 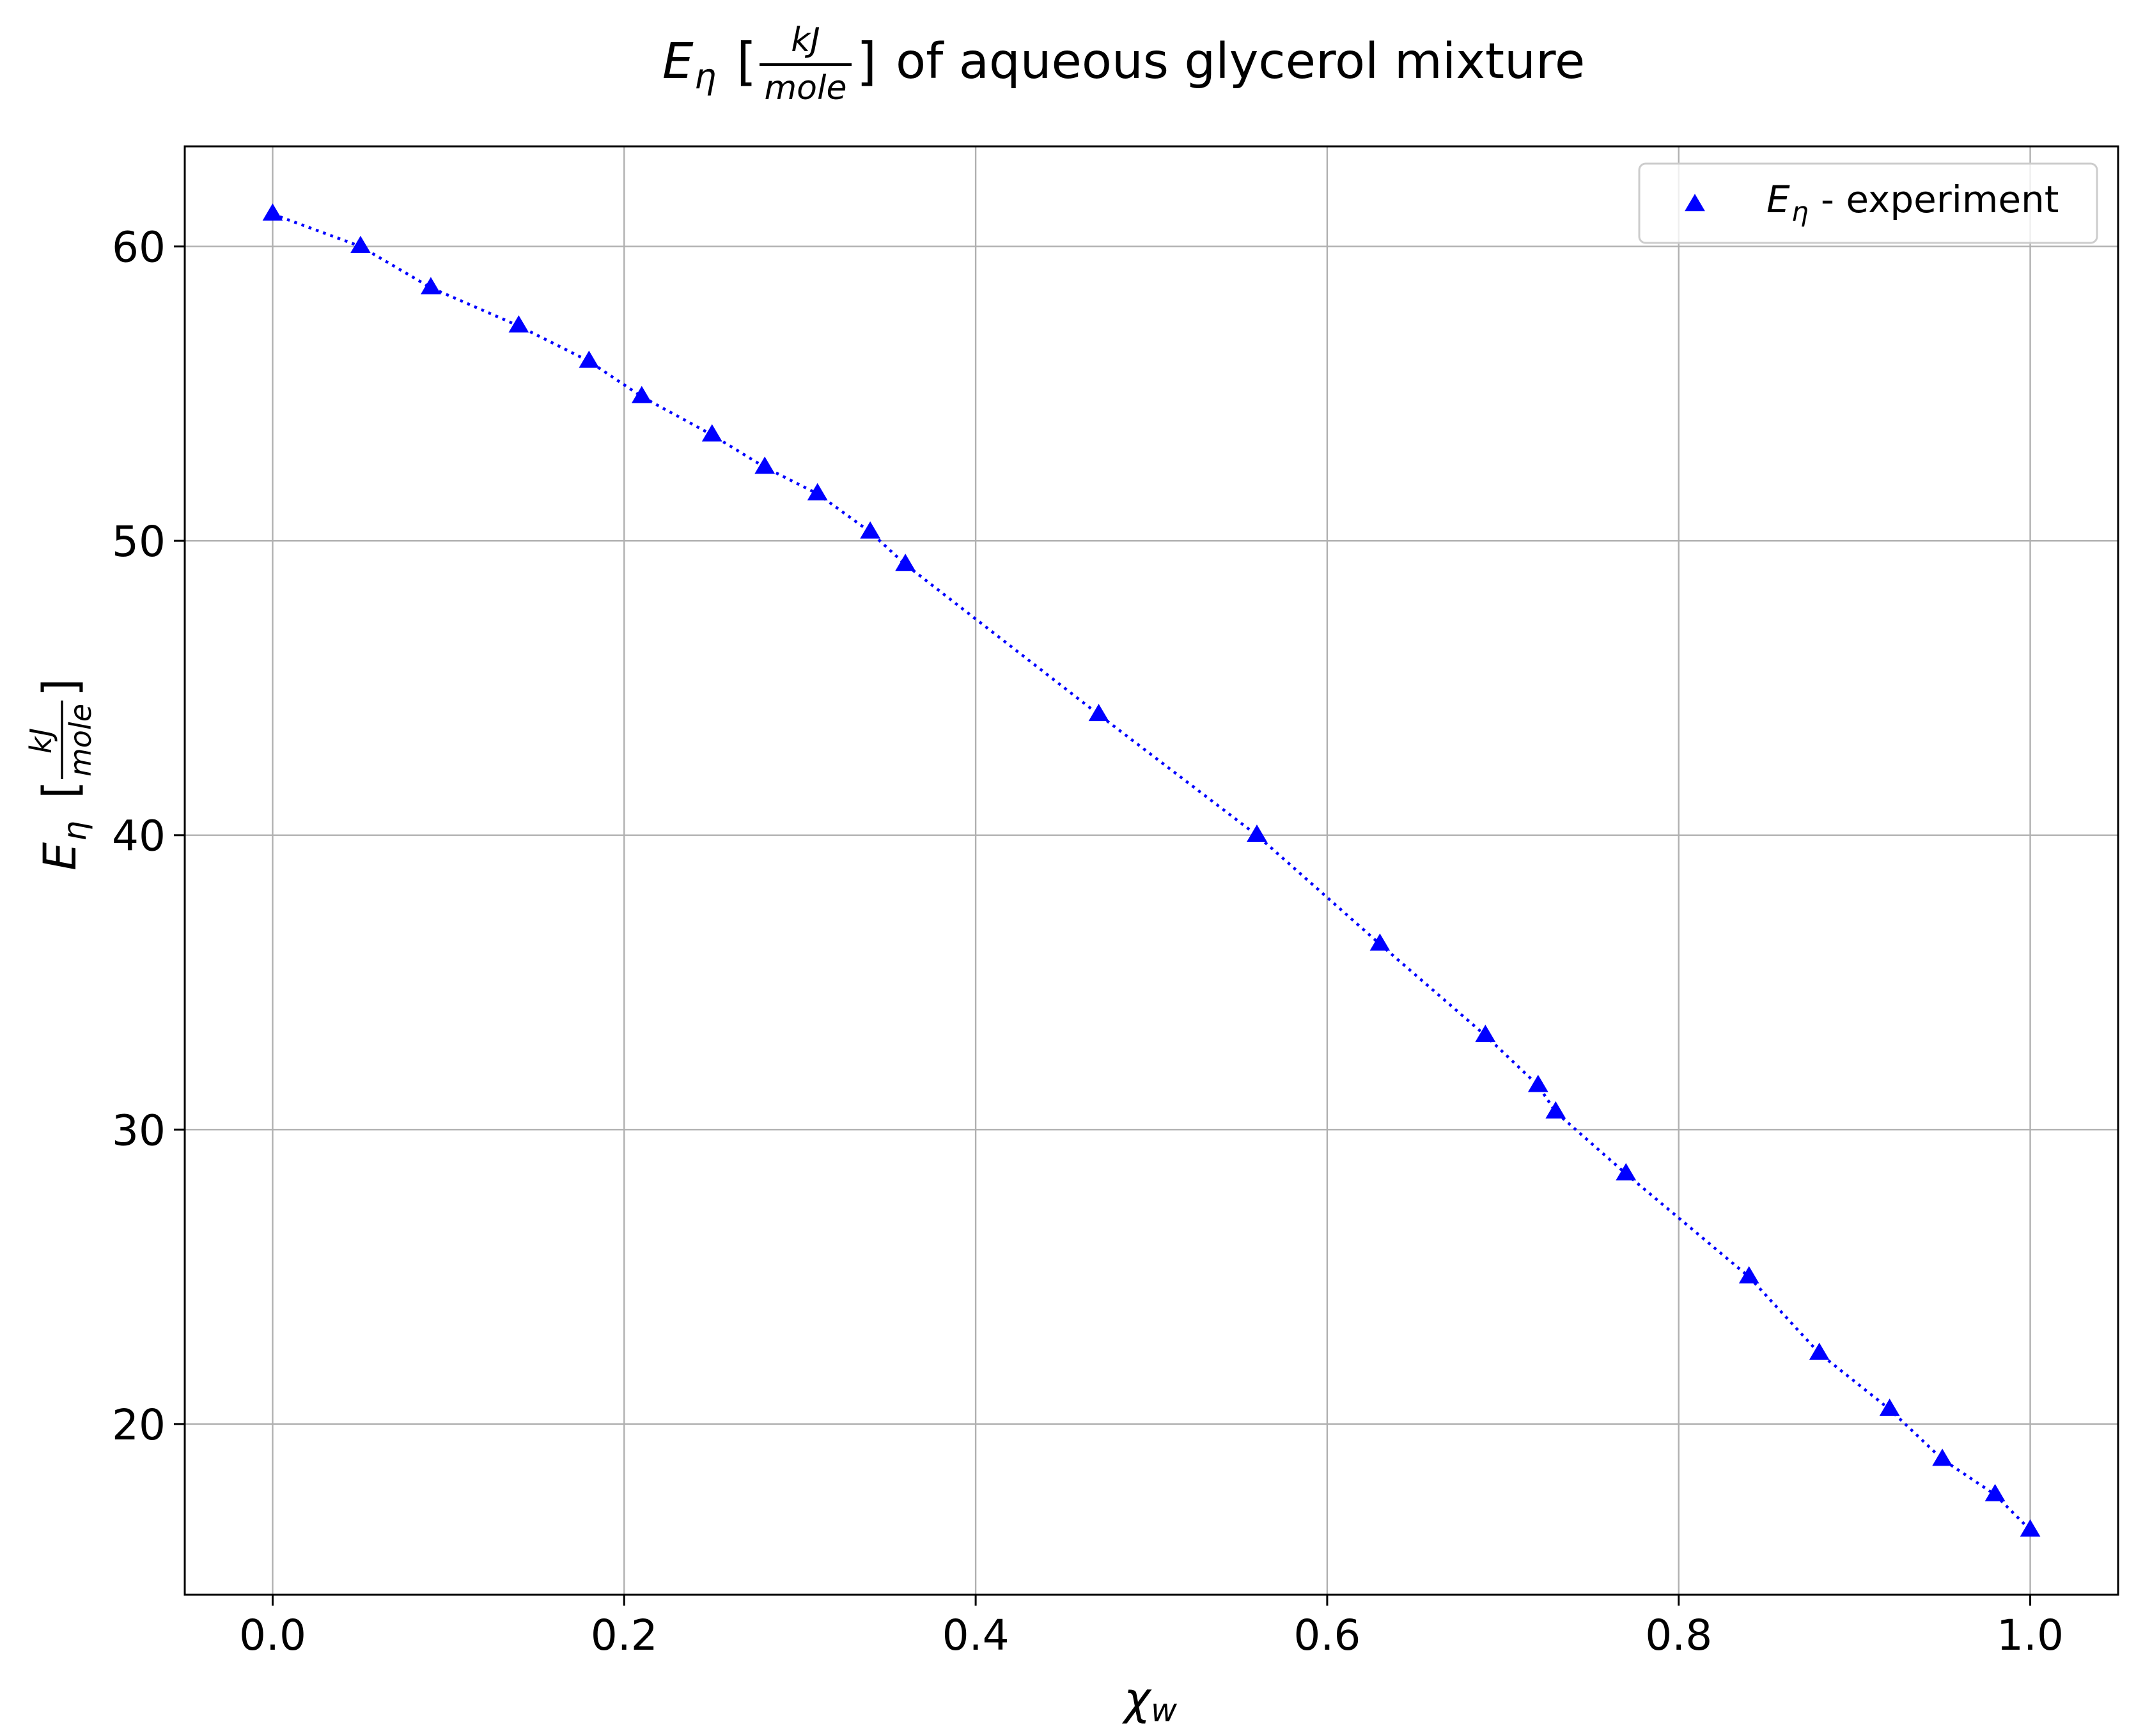 I want to click on x-tick-label: 0.2, so click(x=624, y=1635).